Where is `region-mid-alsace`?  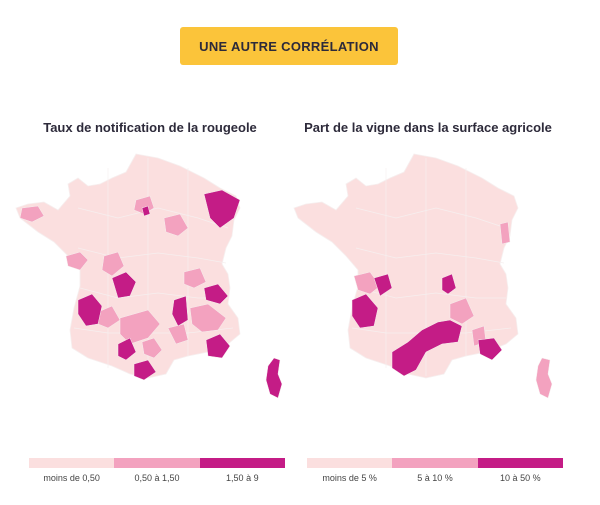 region-mid-alsace is located at coordinates (505, 233).